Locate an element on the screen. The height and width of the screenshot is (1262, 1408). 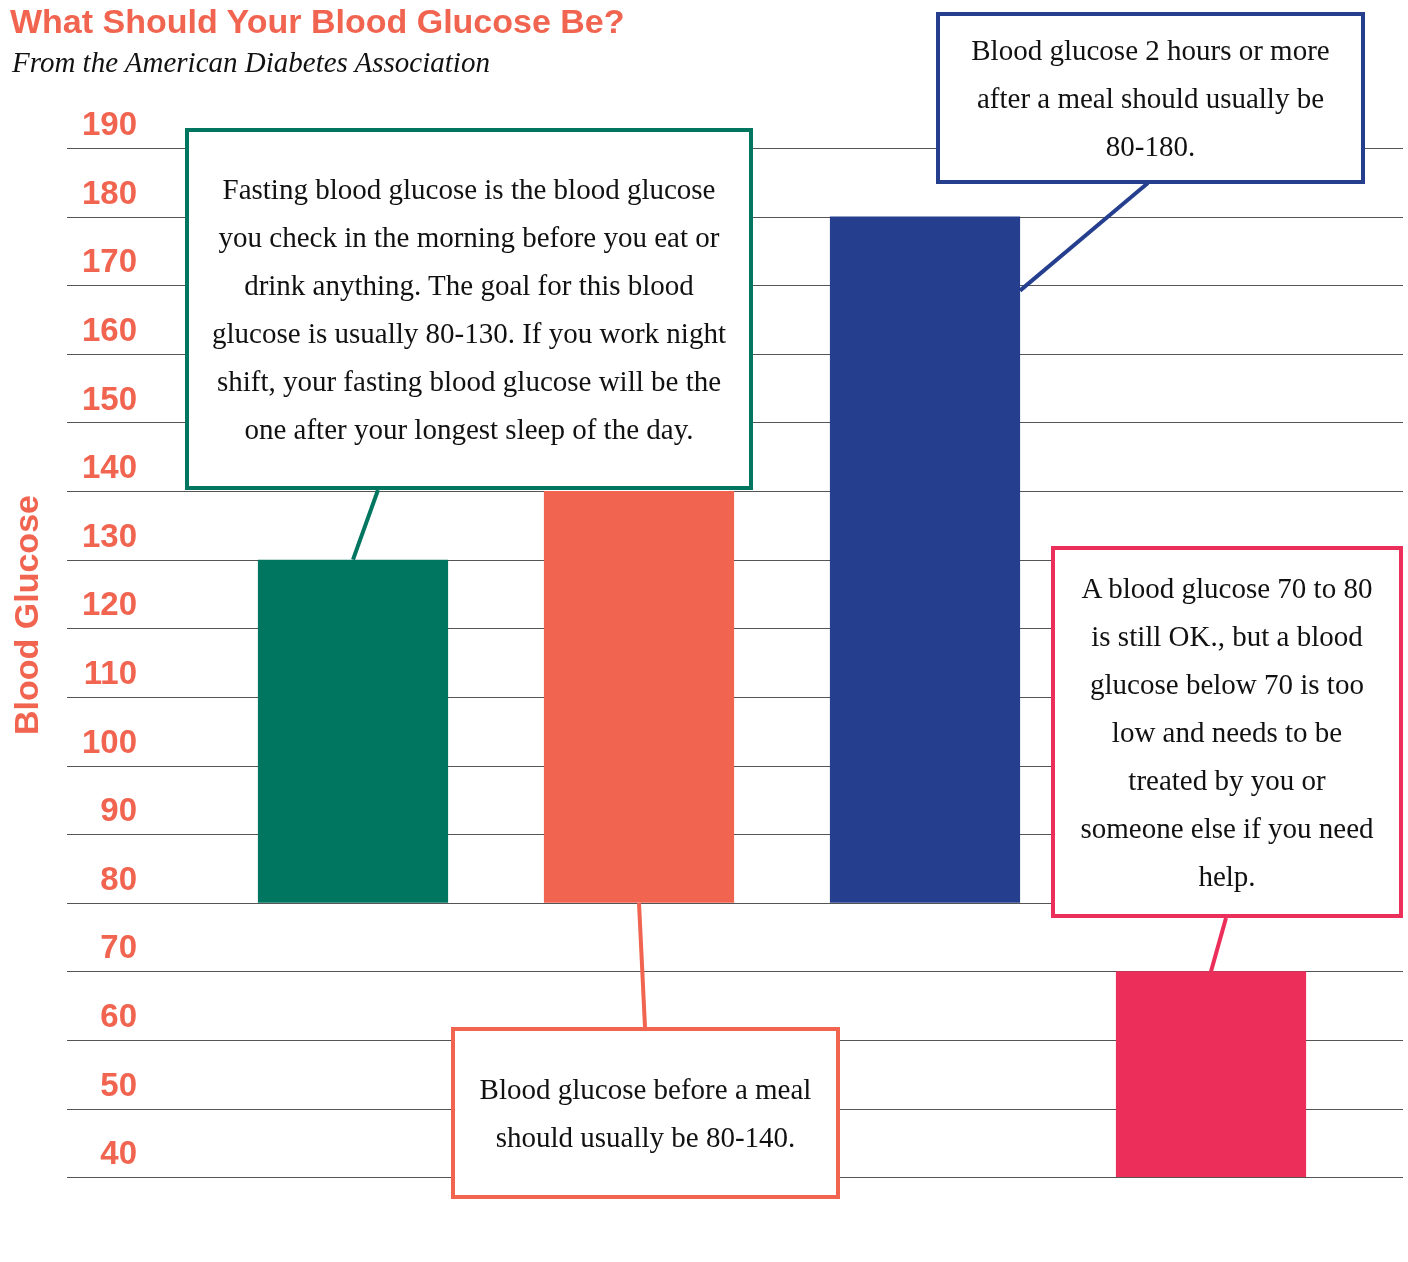
annotation: Blood glucose 2 hours or more after a meal should usually be 80-180. is located at coordinates (1150, 98).